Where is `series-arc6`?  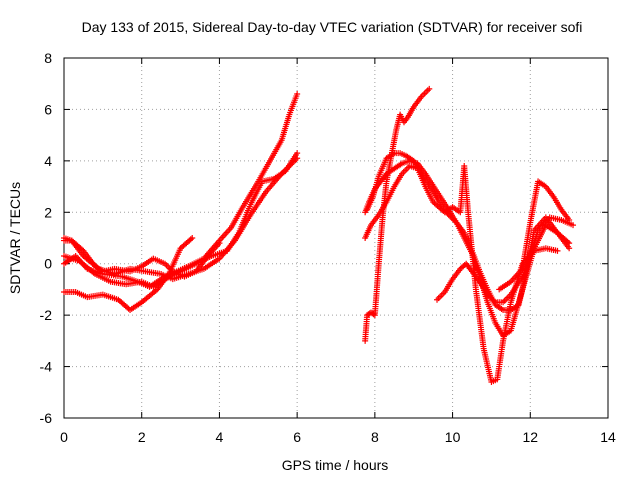 series-arc6 is located at coordinates (397, 214).